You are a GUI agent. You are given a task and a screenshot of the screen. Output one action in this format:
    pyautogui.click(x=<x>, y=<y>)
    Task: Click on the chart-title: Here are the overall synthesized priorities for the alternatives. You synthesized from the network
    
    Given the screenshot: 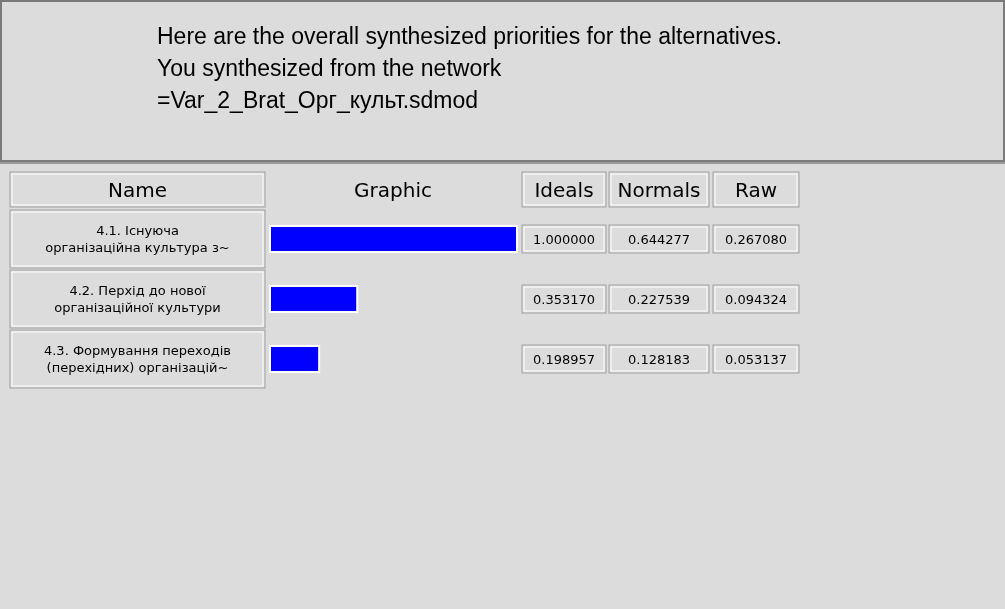 What is the action you would take?
    pyautogui.click(x=473, y=52)
    